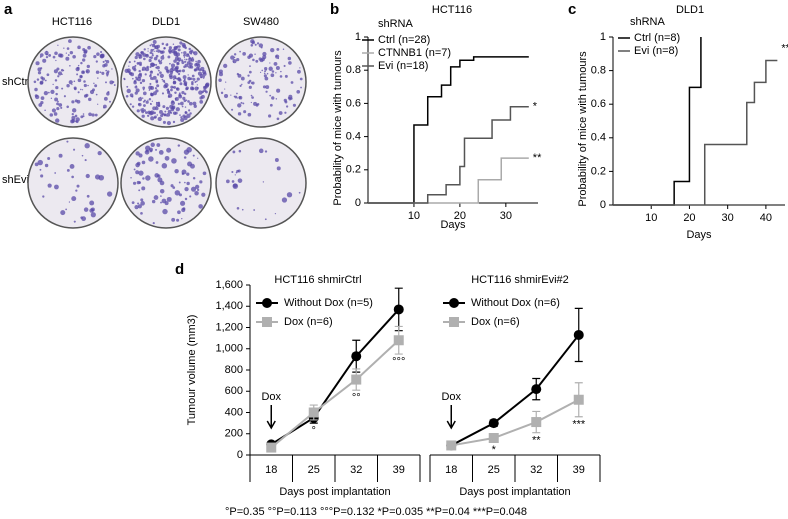  What do you see at coordinates (648, 22) in the screenshot?
I see `legend-title: shRNA` at bounding box center [648, 22].